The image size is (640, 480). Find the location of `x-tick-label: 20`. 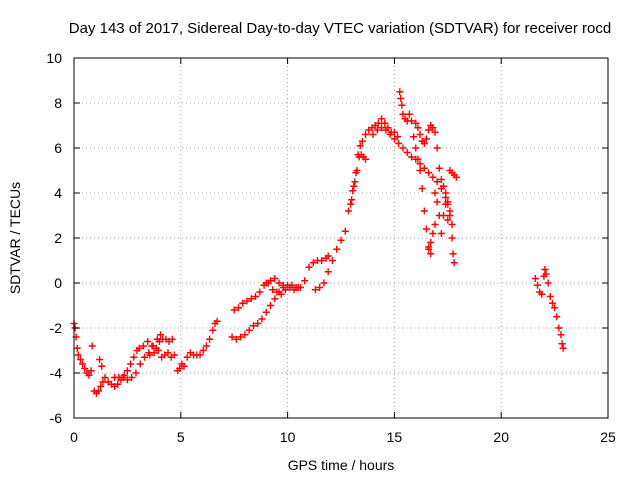

x-tick-label: 20 is located at coordinates (501, 437).